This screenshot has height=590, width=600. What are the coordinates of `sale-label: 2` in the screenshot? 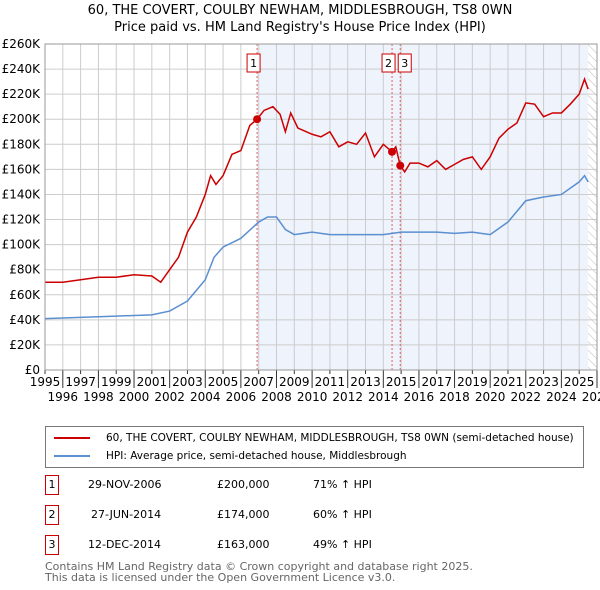 It's located at (388, 63).